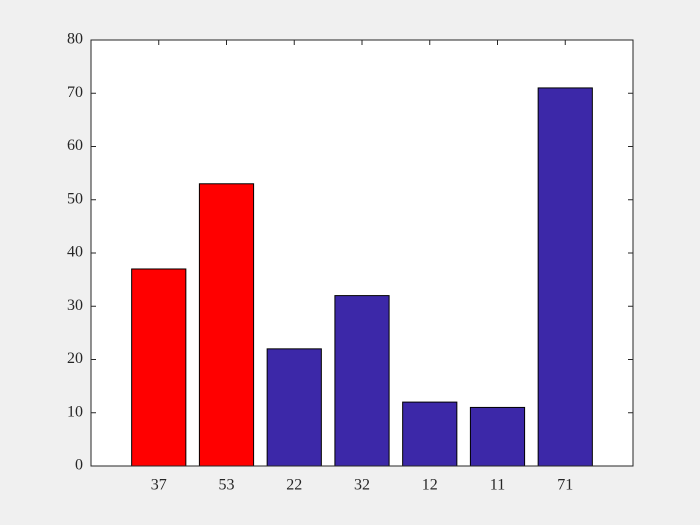  What do you see at coordinates (75, 145) in the screenshot?
I see `y-tick-label: 60` at bounding box center [75, 145].